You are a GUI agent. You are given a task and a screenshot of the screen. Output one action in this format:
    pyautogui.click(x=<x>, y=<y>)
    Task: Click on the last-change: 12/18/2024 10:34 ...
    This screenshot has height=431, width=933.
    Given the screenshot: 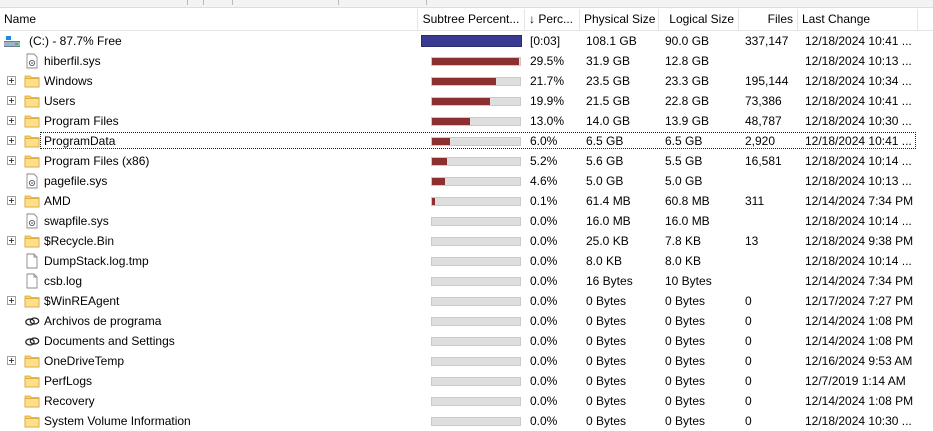 What is the action you would take?
    pyautogui.click(x=858, y=81)
    